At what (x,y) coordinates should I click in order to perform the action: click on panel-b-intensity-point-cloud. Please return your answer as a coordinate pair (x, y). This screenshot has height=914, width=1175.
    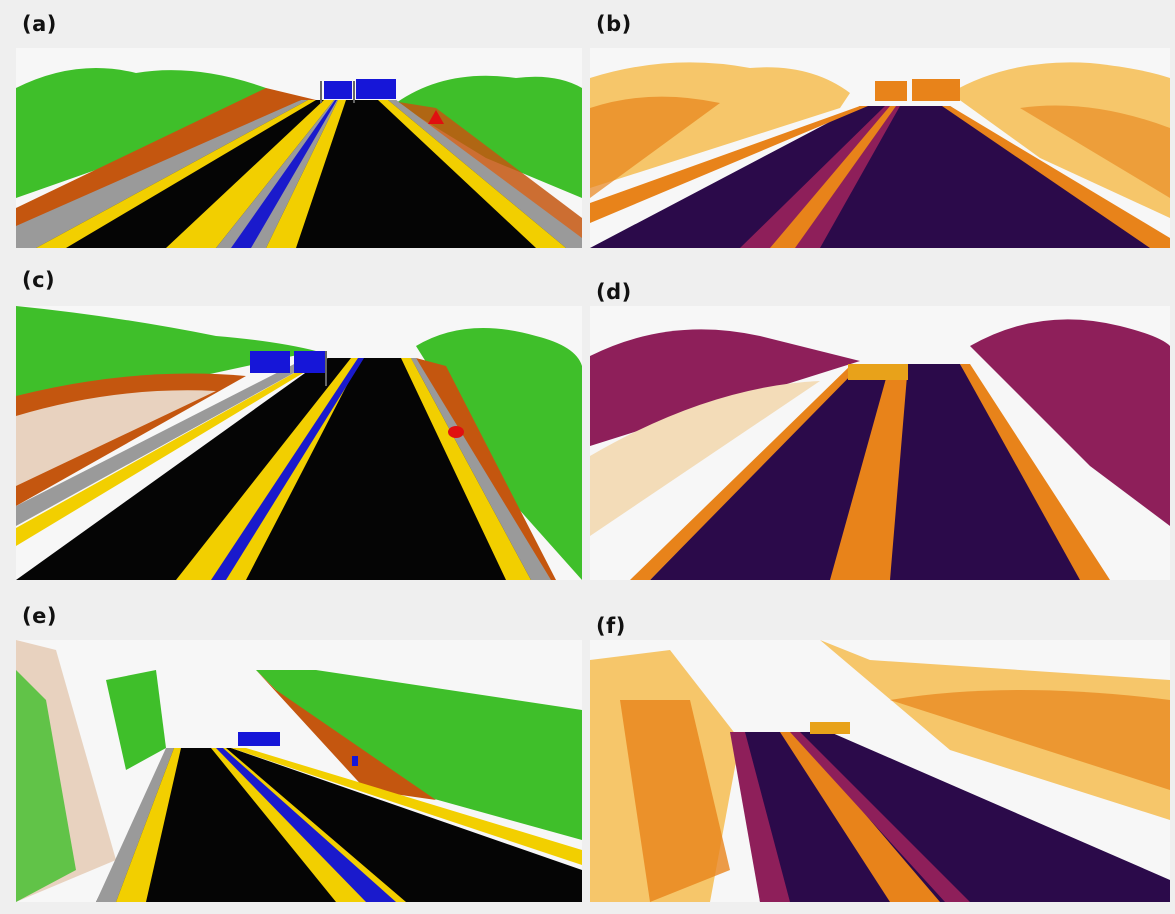
    Looking at the image, I should click on (880, 148).